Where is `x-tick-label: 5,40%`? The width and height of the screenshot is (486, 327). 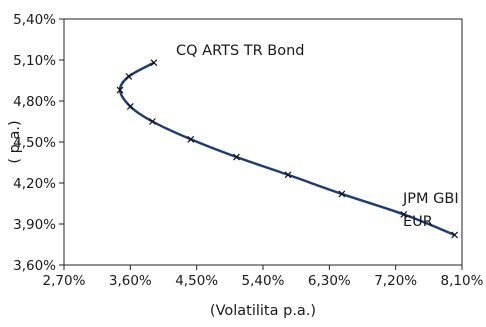
x-tick-label: 5,40% is located at coordinates (263, 281).